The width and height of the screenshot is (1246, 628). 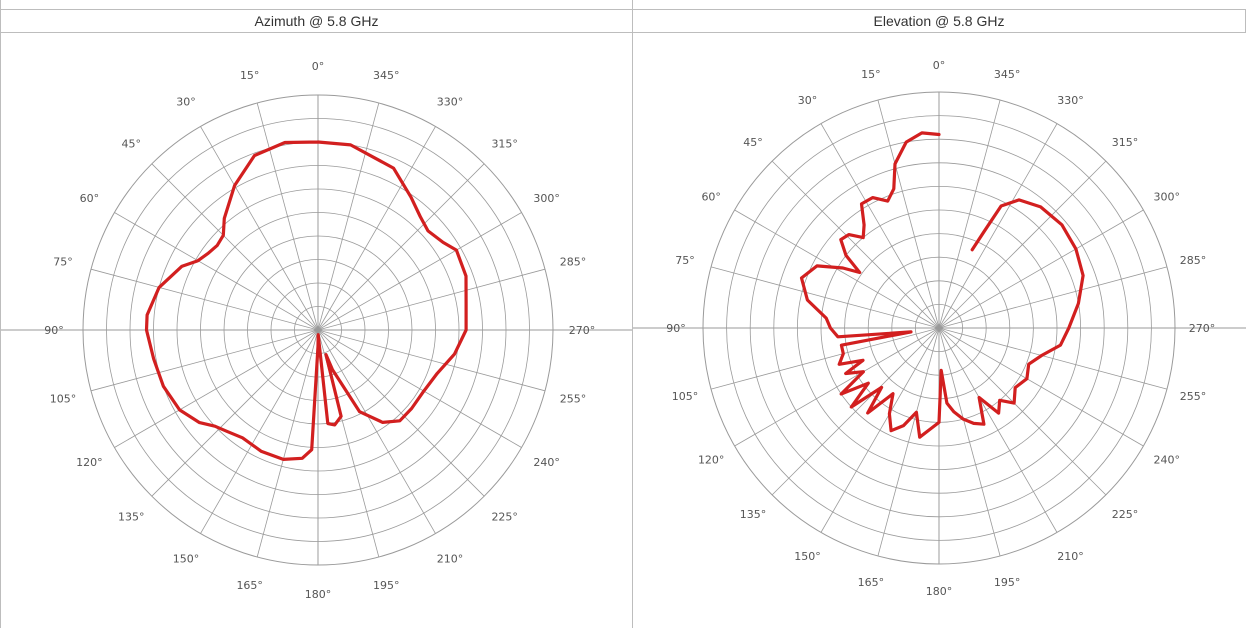 What do you see at coordinates (939, 21) in the screenshot?
I see `elevation-header: Elevation @ 5.8 GHz` at bounding box center [939, 21].